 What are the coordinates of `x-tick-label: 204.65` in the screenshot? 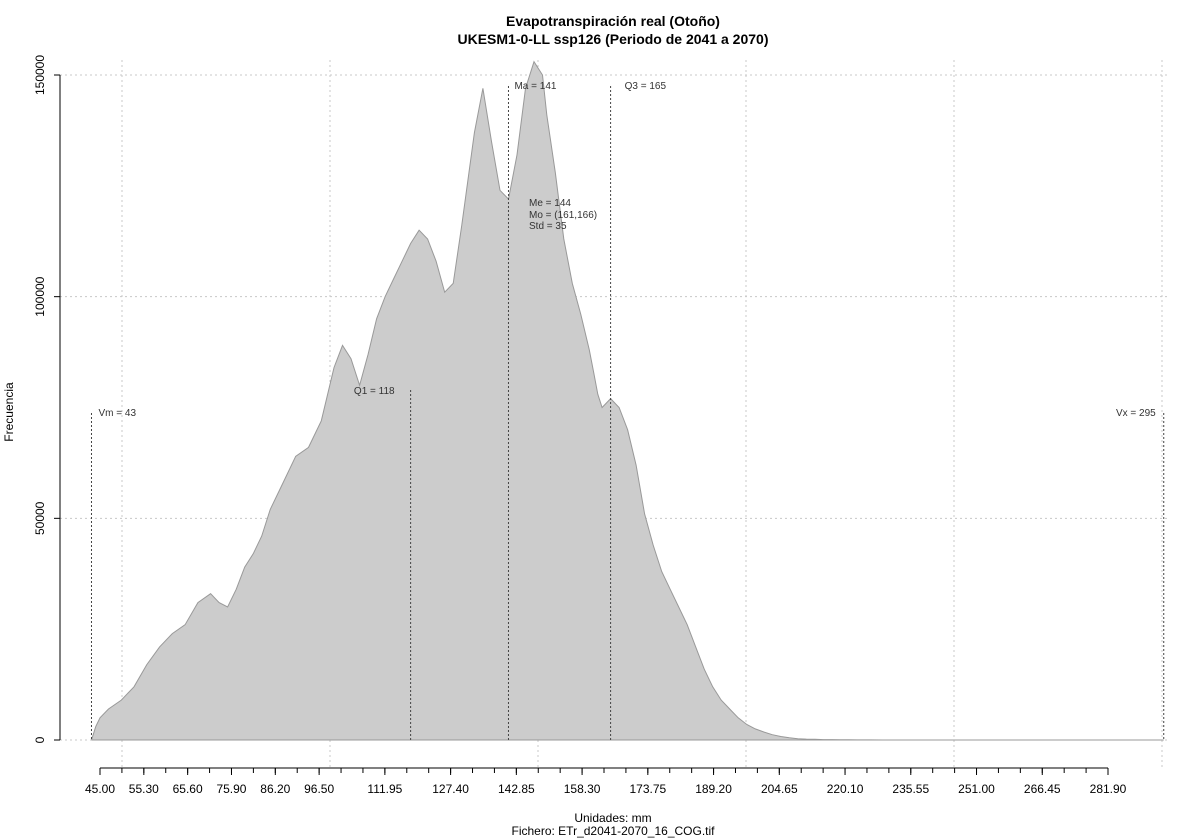 It's located at (779, 789).